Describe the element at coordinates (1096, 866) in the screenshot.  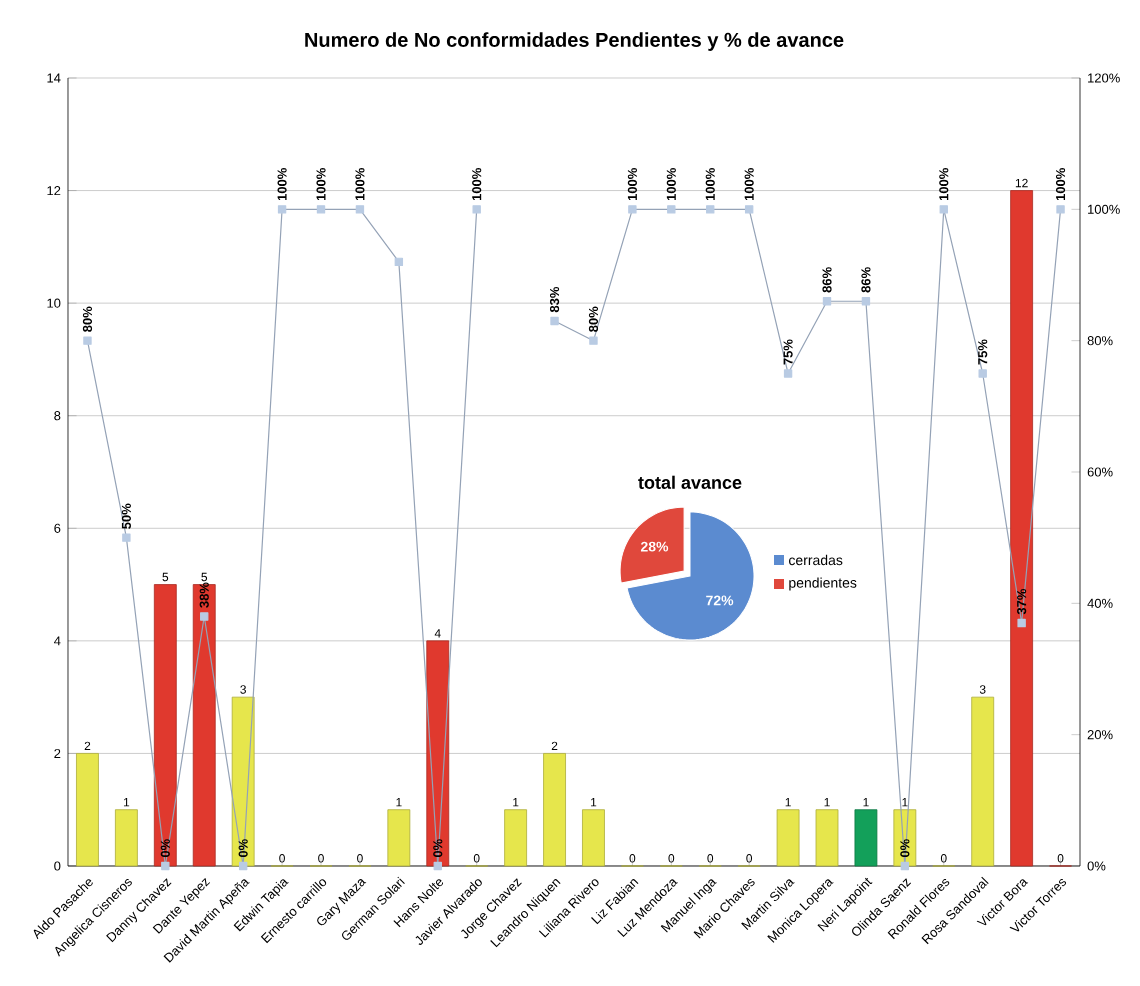
I see `y2-tick-label: 0%` at that location.